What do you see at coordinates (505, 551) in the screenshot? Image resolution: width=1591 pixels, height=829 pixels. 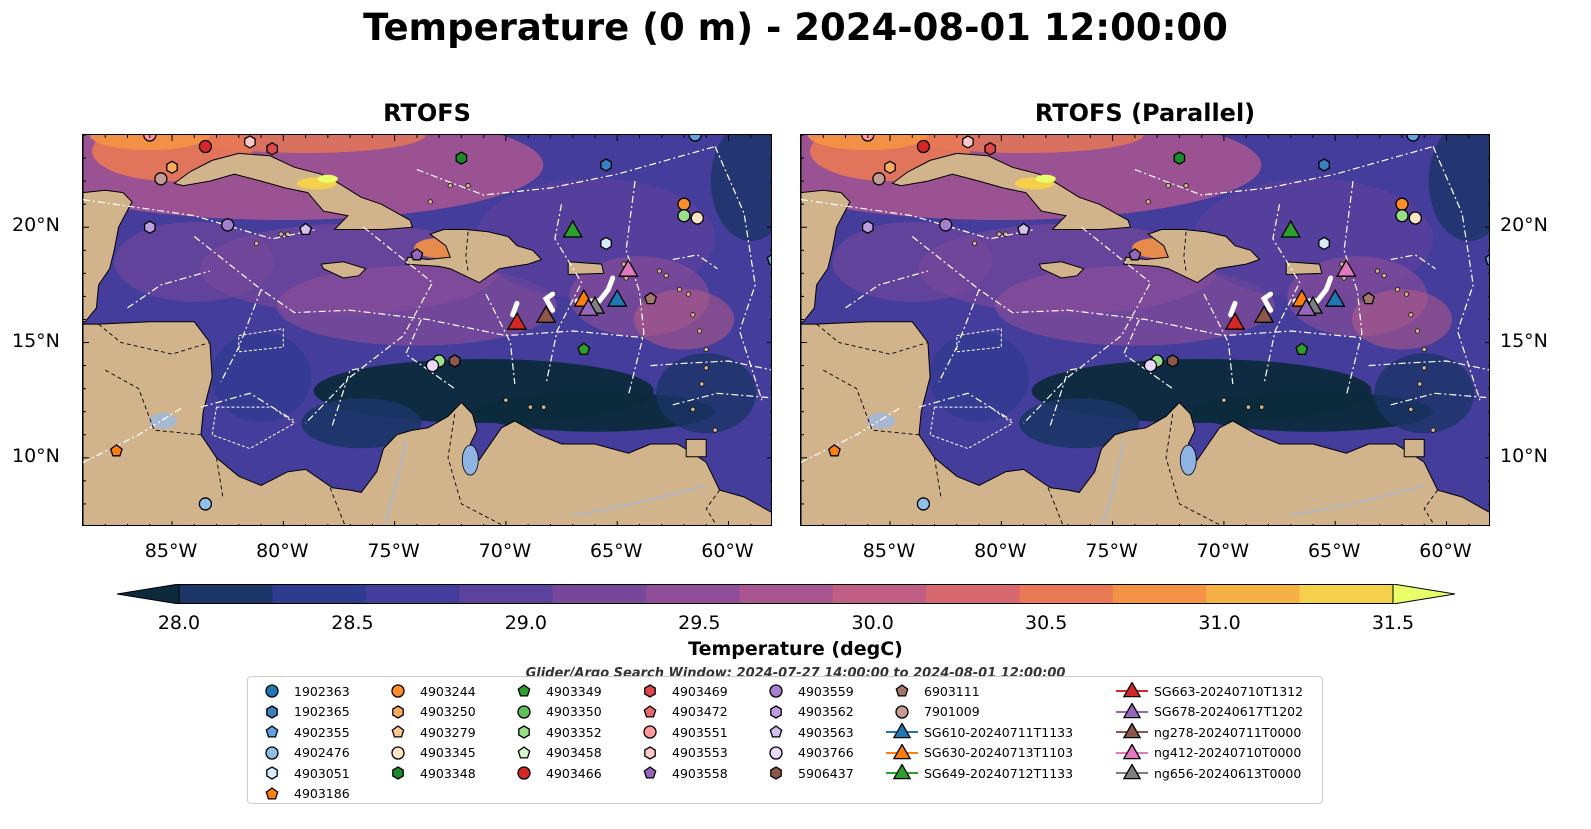 I see `lon-tick-label: 70°W` at bounding box center [505, 551].